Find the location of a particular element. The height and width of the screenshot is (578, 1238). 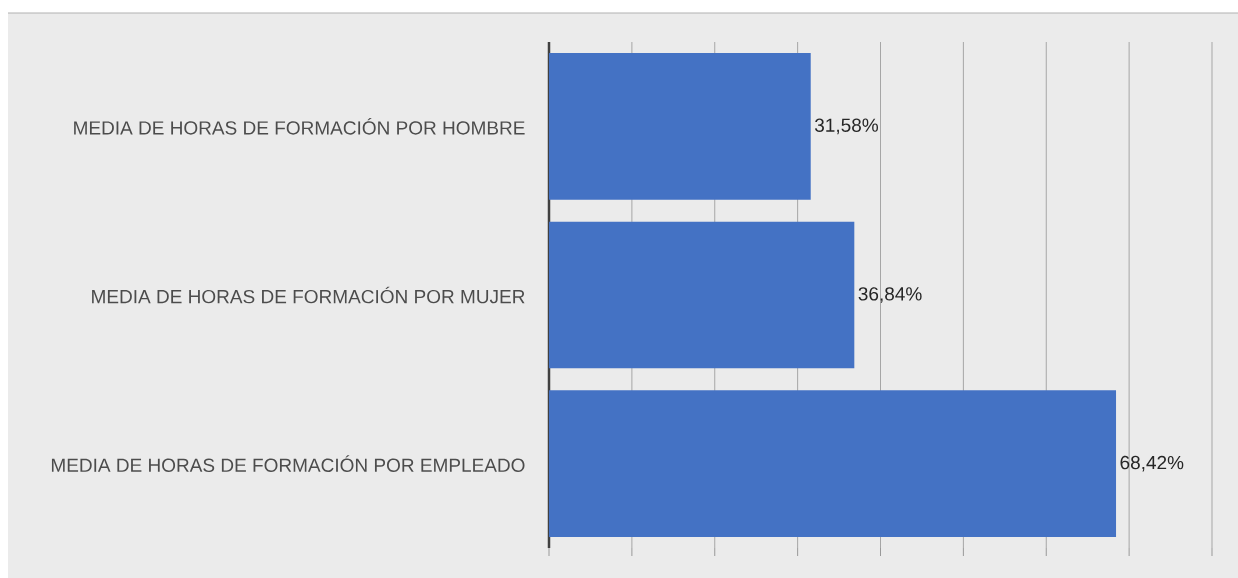

data-label: 68,42% is located at coordinates (1152, 463).